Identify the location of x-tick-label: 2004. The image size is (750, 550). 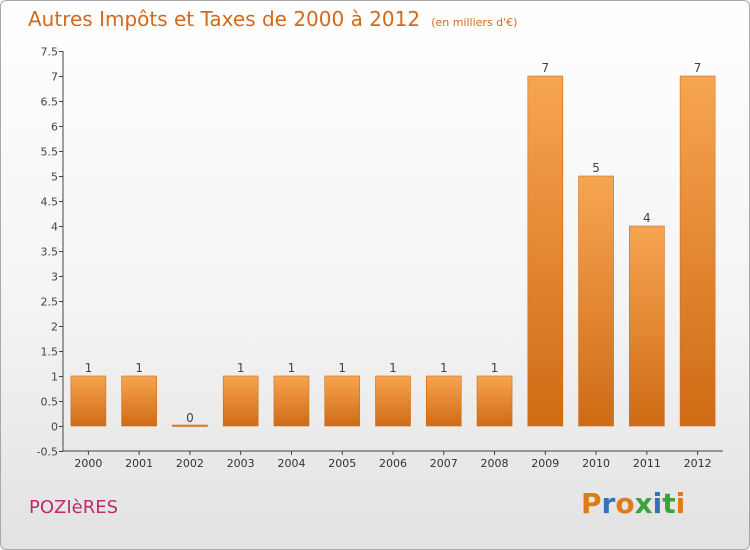
(291, 463).